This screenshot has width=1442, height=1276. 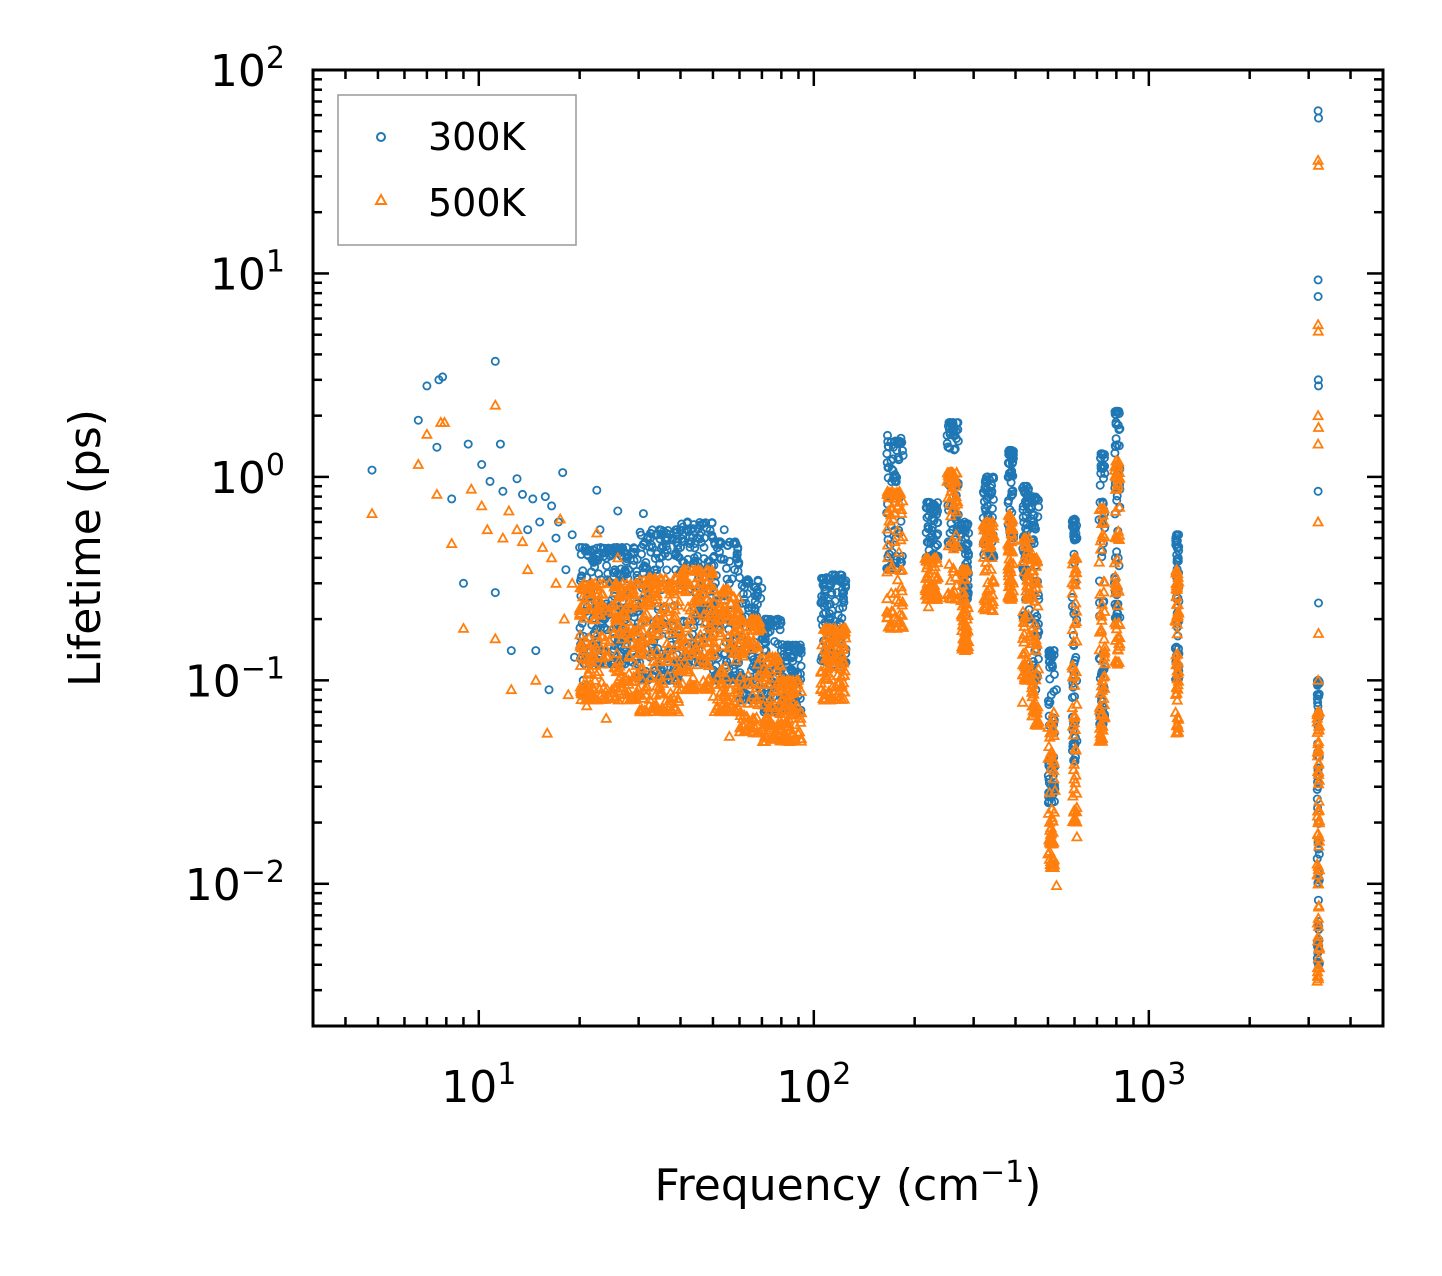 I want to click on x-axis-label-end: ), so click(x=1032, y=1185).